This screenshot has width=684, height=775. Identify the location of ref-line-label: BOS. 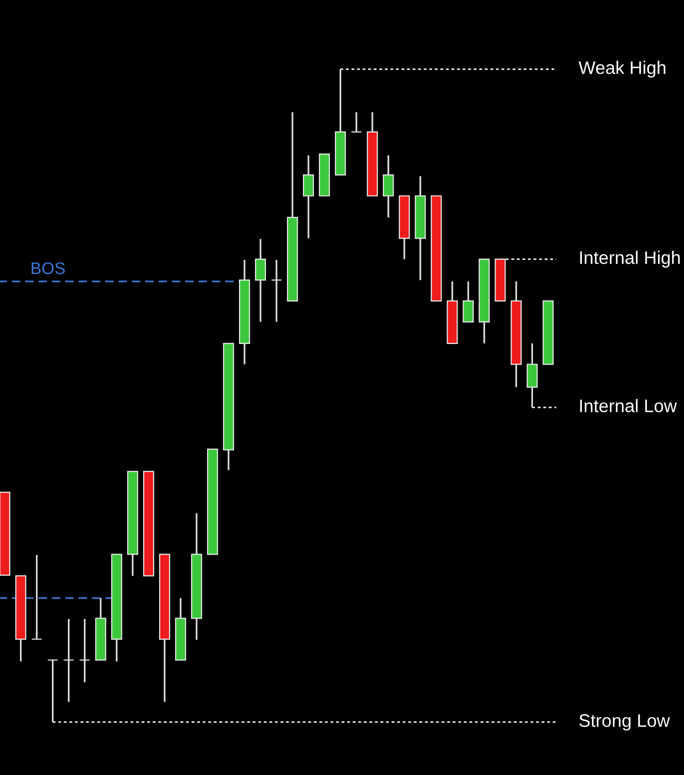
(48, 268).